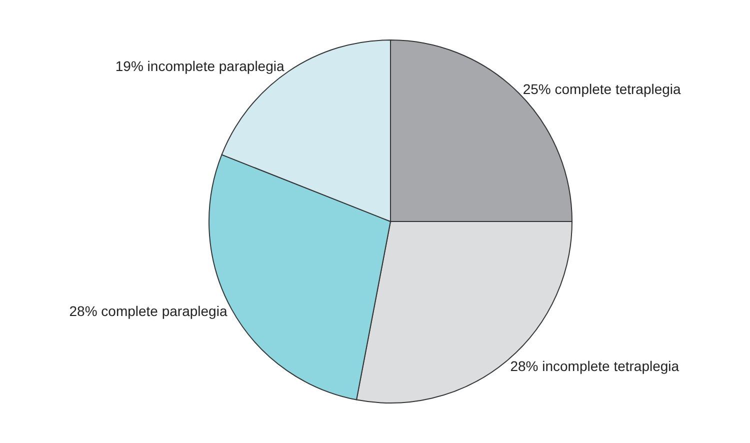 The height and width of the screenshot is (443, 750). I want to click on slice-label: 28% complete paraplegia, so click(148, 310).